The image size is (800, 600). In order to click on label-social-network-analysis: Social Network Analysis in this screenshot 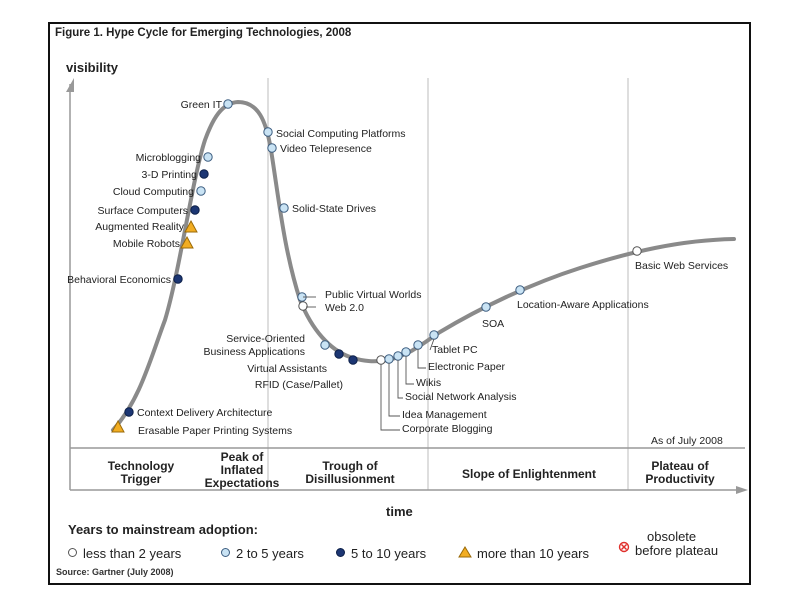, I will do `click(460, 397)`.